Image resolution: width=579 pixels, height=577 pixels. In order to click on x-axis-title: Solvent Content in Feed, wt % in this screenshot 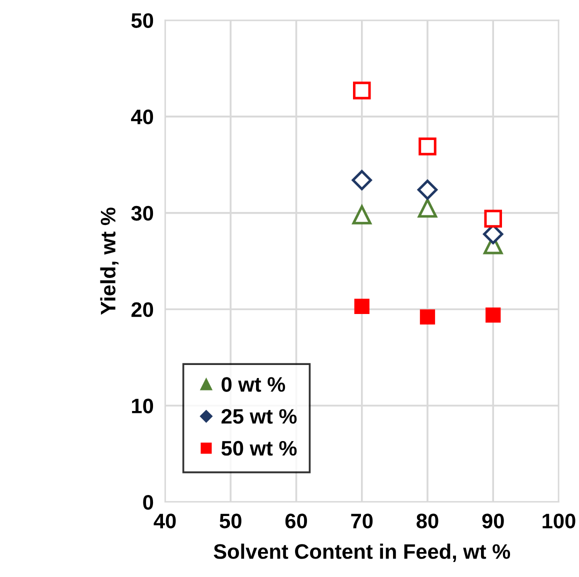, I will do `click(362, 553)`.